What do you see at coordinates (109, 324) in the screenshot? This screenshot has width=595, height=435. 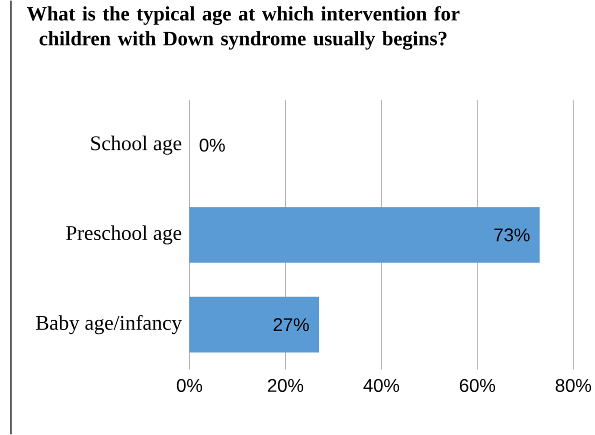 I see `y-tick-label: Baby age/infancy` at bounding box center [109, 324].